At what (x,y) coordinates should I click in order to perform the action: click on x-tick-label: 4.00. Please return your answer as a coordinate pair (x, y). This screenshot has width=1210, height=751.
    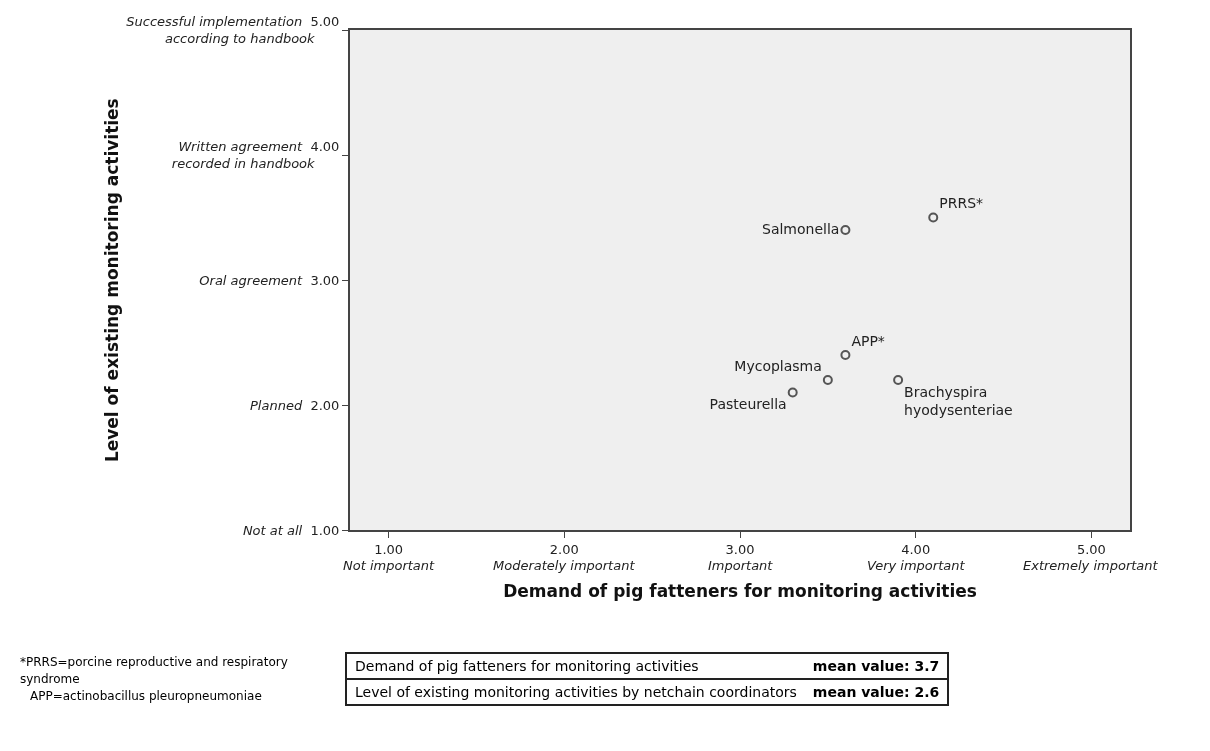
    Looking at the image, I should click on (916, 549).